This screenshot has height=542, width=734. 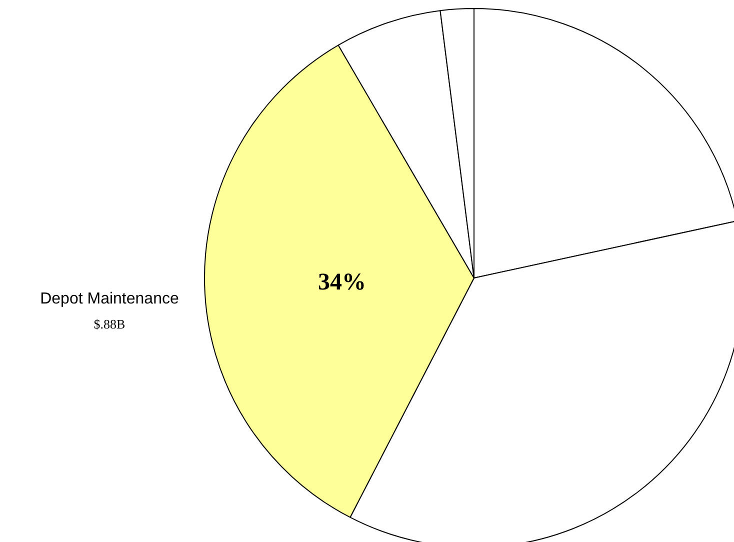 I want to click on text: $.88B, so click(x=110, y=324).